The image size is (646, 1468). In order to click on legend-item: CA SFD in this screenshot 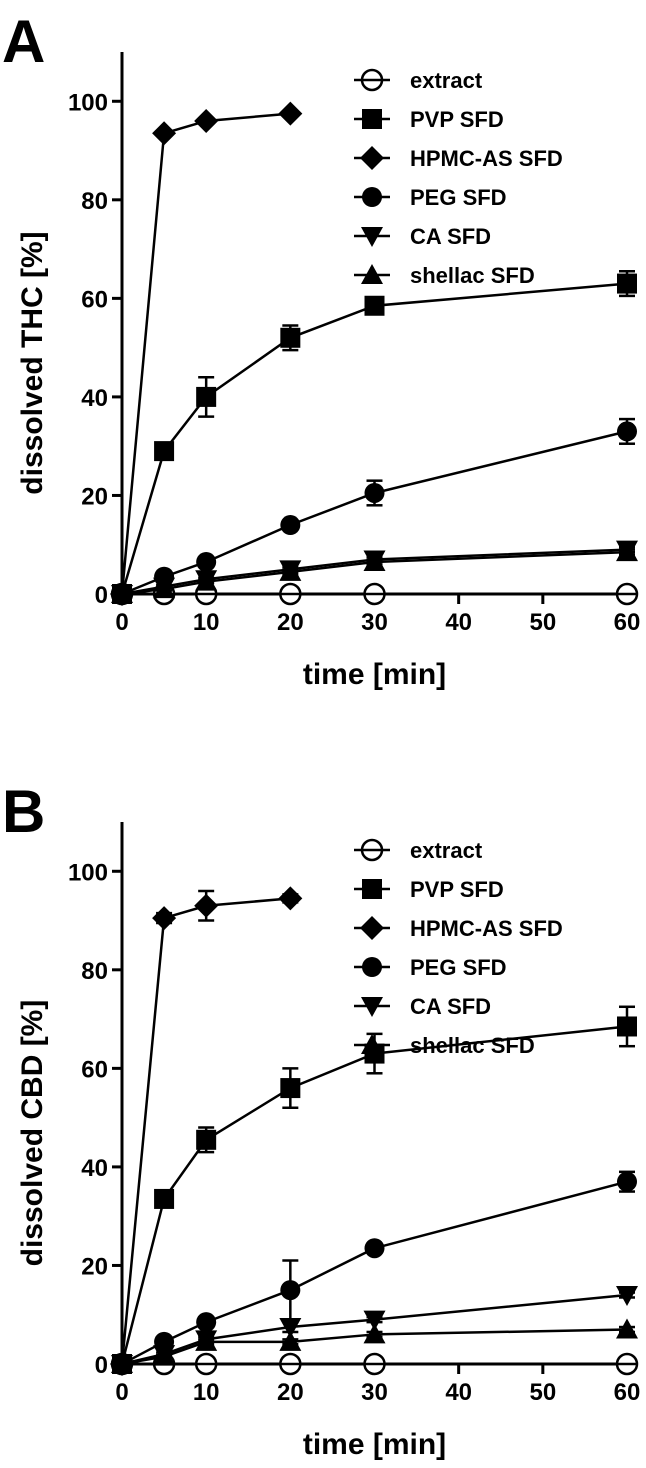, I will do `click(422, 236)`.